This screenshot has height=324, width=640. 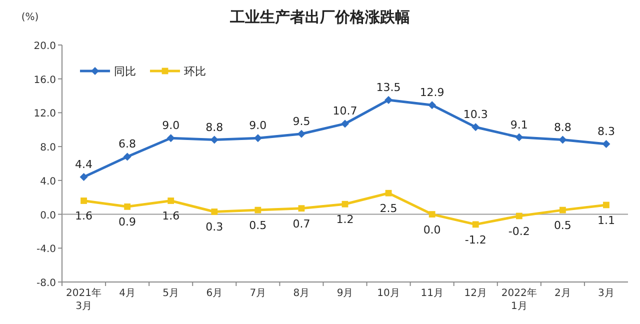 What do you see at coordinates (46, 250) in the screenshot?
I see `y-tick-label: -4.0` at bounding box center [46, 250].